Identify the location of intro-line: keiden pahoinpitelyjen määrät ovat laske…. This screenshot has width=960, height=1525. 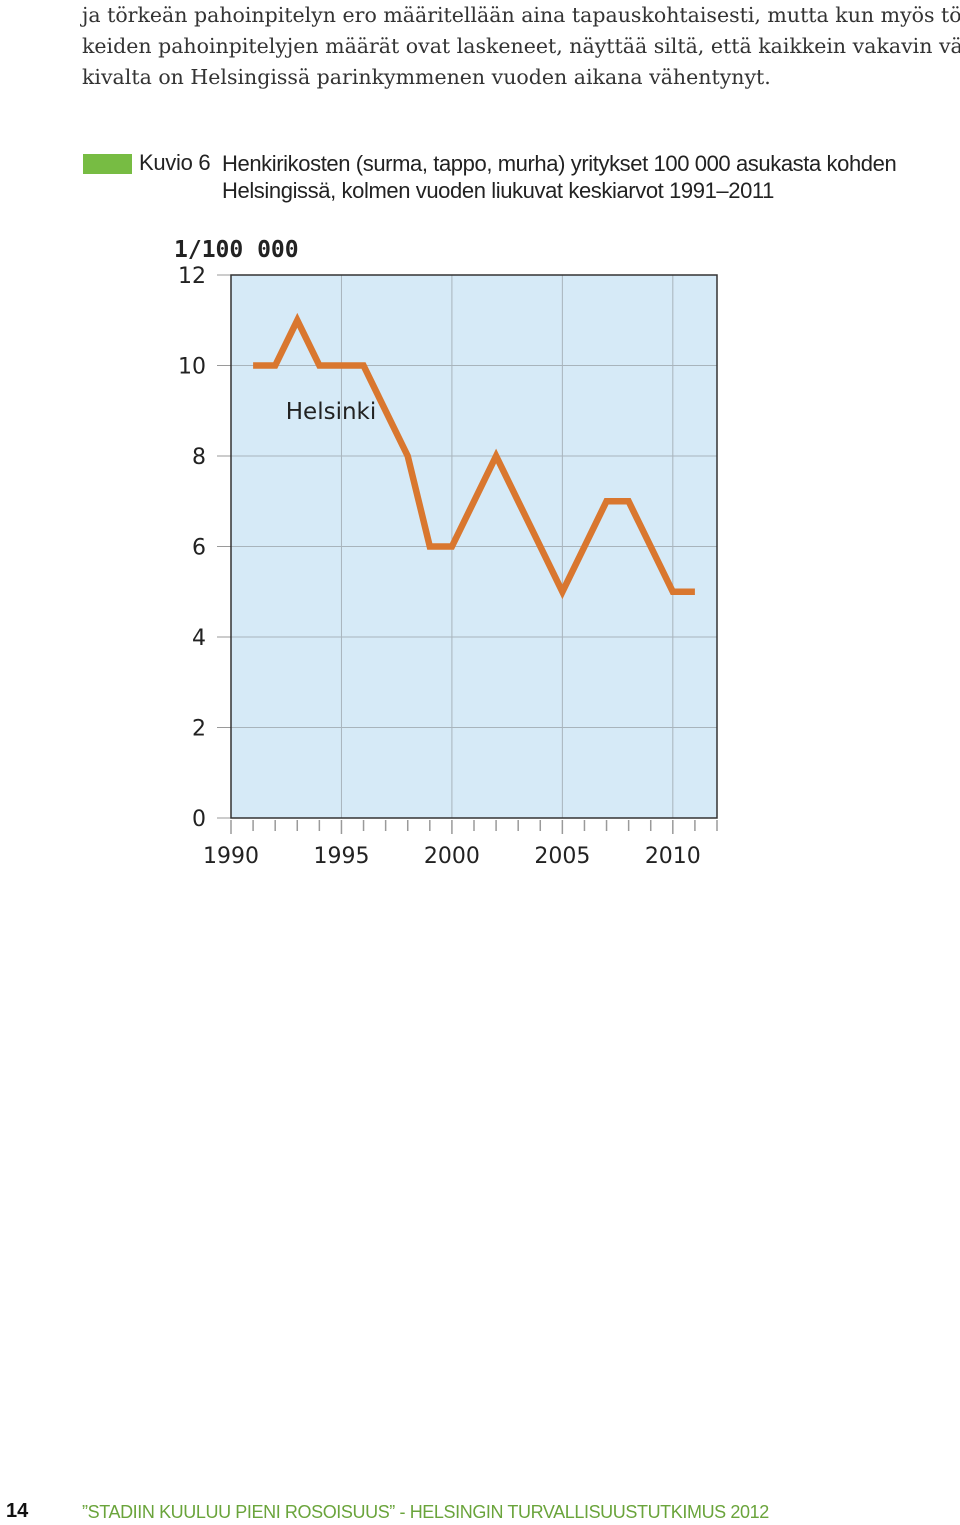
(521, 46).